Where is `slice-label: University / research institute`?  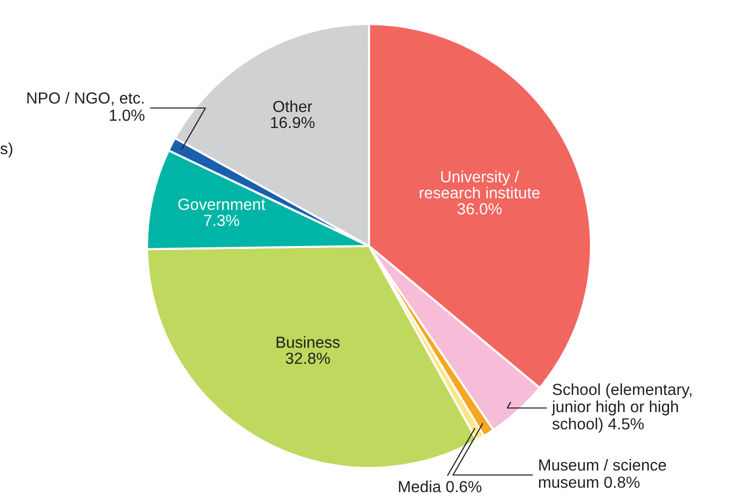
slice-label: University / research institute is located at coordinates (480, 184).